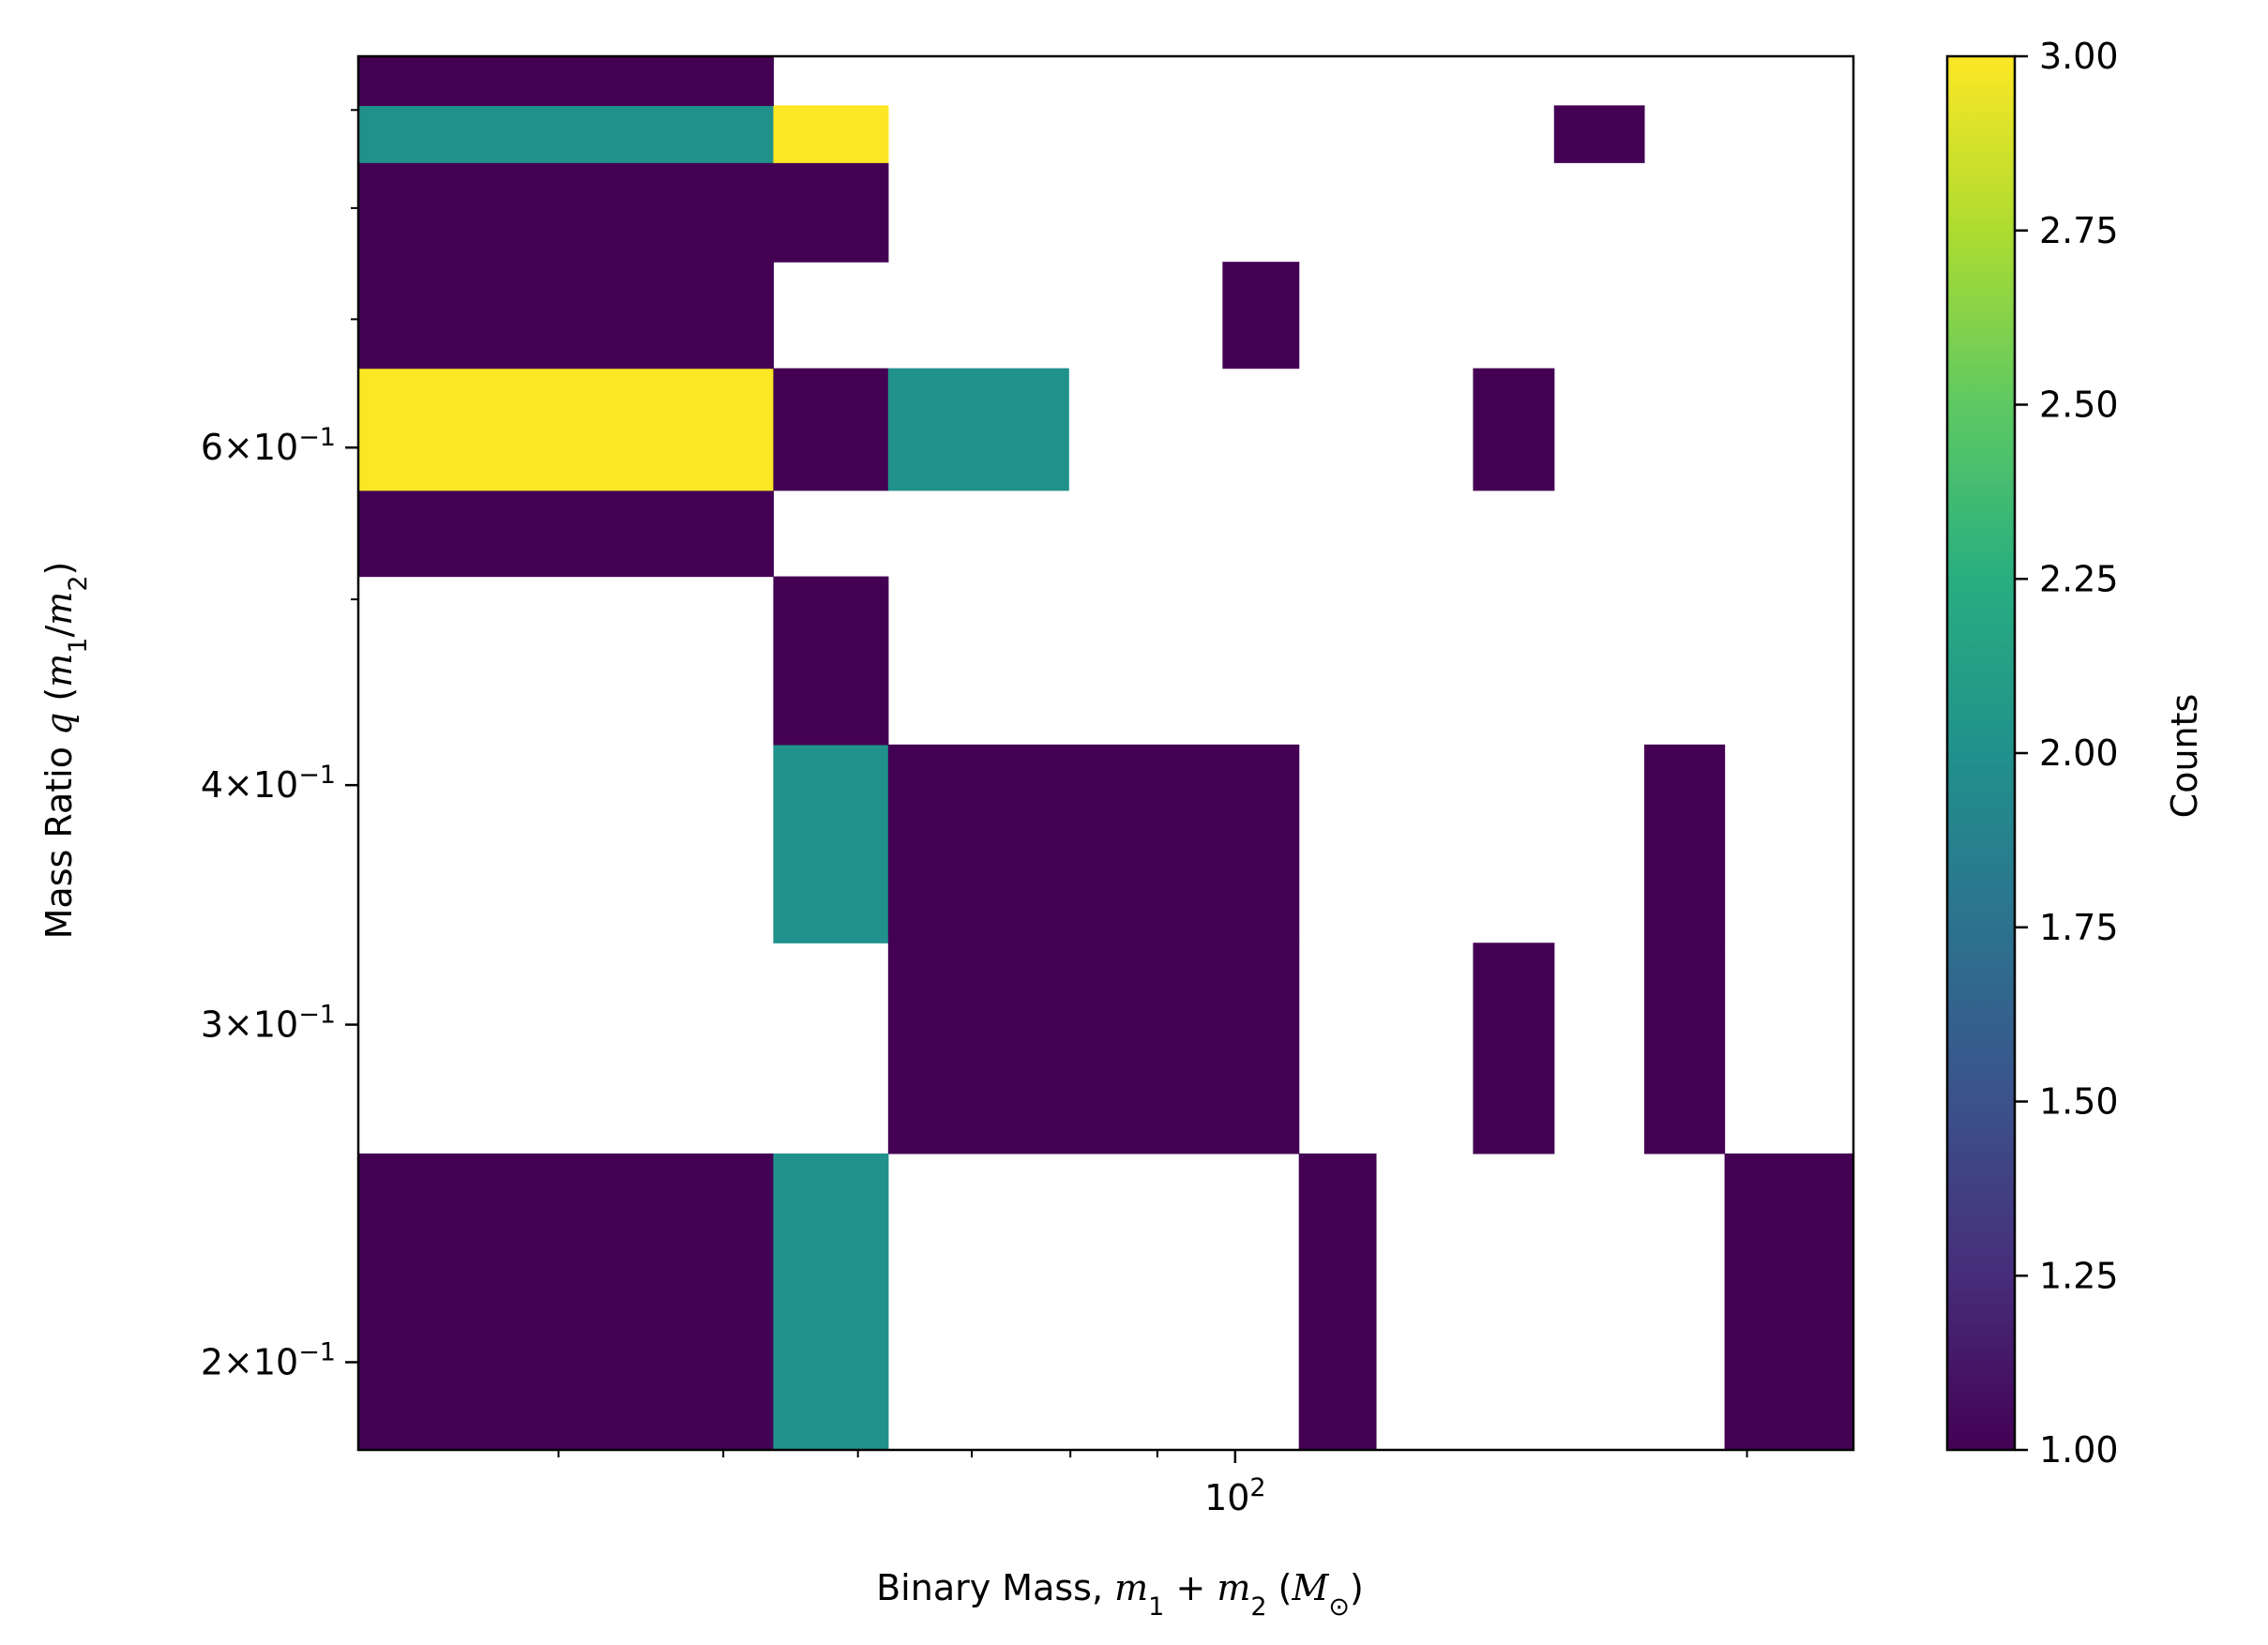 The height and width of the screenshot is (1645, 2268). Describe the element at coordinates (2079, 578) in the screenshot. I see `colorbar-tick-label: 2.25` at that location.